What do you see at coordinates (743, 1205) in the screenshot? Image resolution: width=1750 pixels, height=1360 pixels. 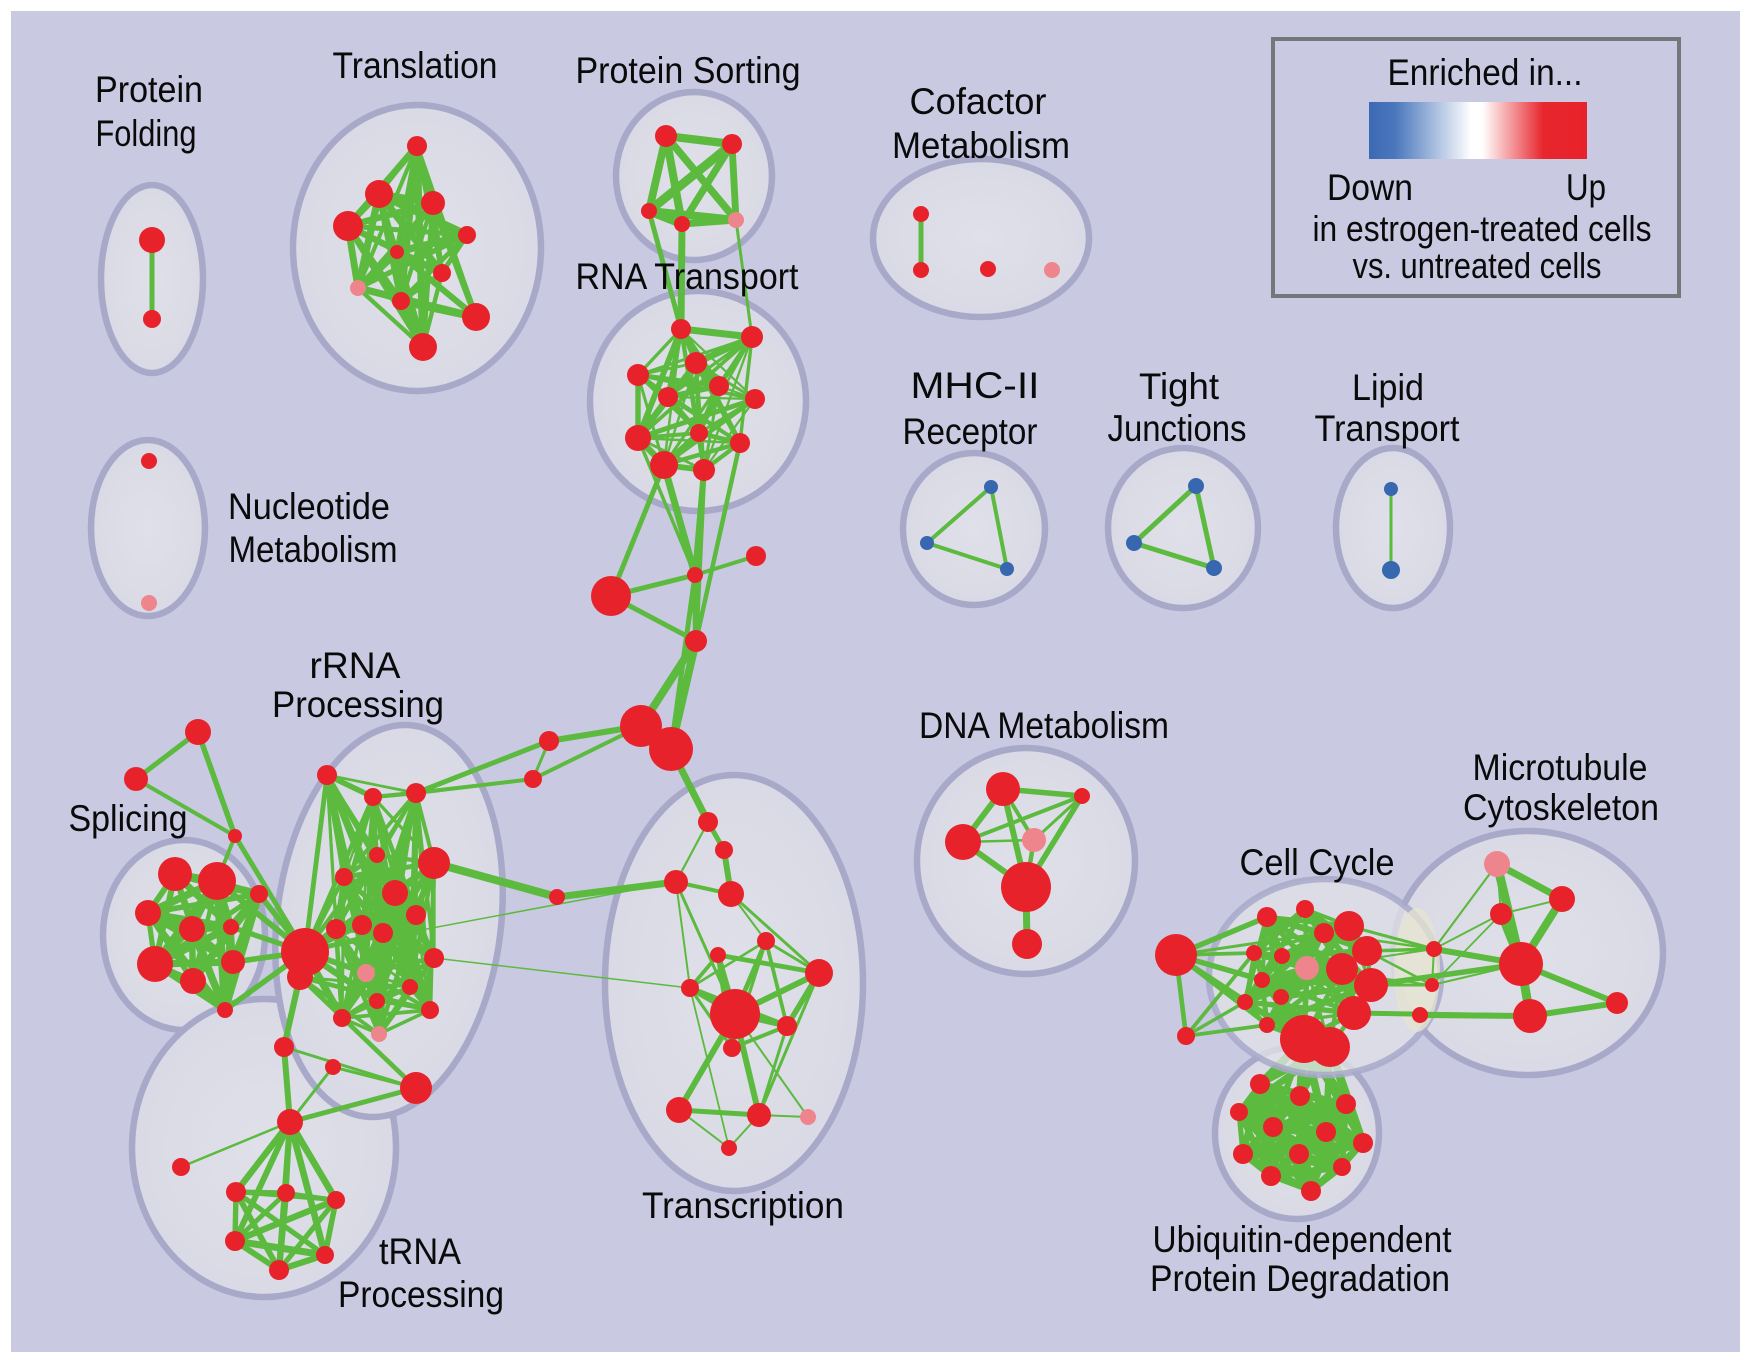 I see `svg-text: Transcription` at bounding box center [743, 1205].